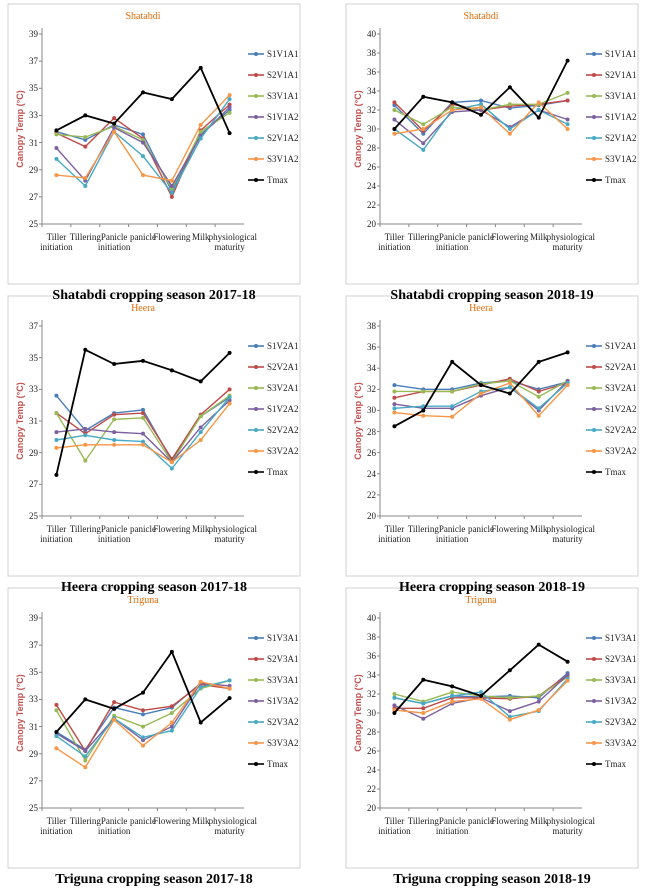 This screenshot has height=888, width=648. I want to click on legend-label: S3V3A1, so click(283, 680).